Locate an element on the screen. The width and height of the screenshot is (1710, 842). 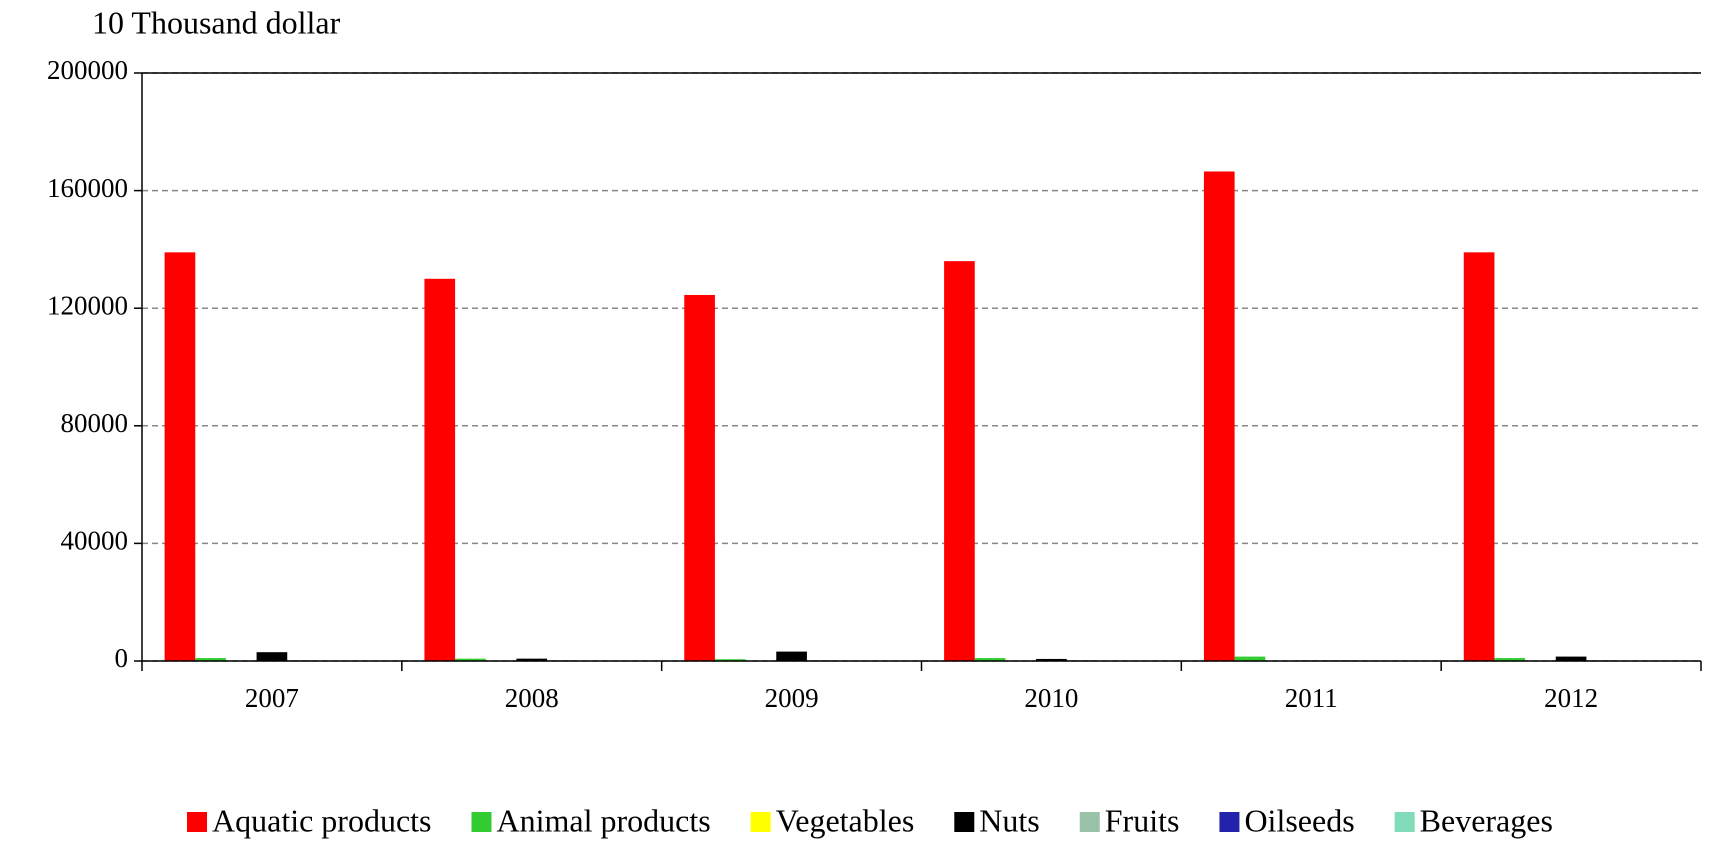
y-axis-label: 10 Thousand dollar is located at coordinates (216, 22).